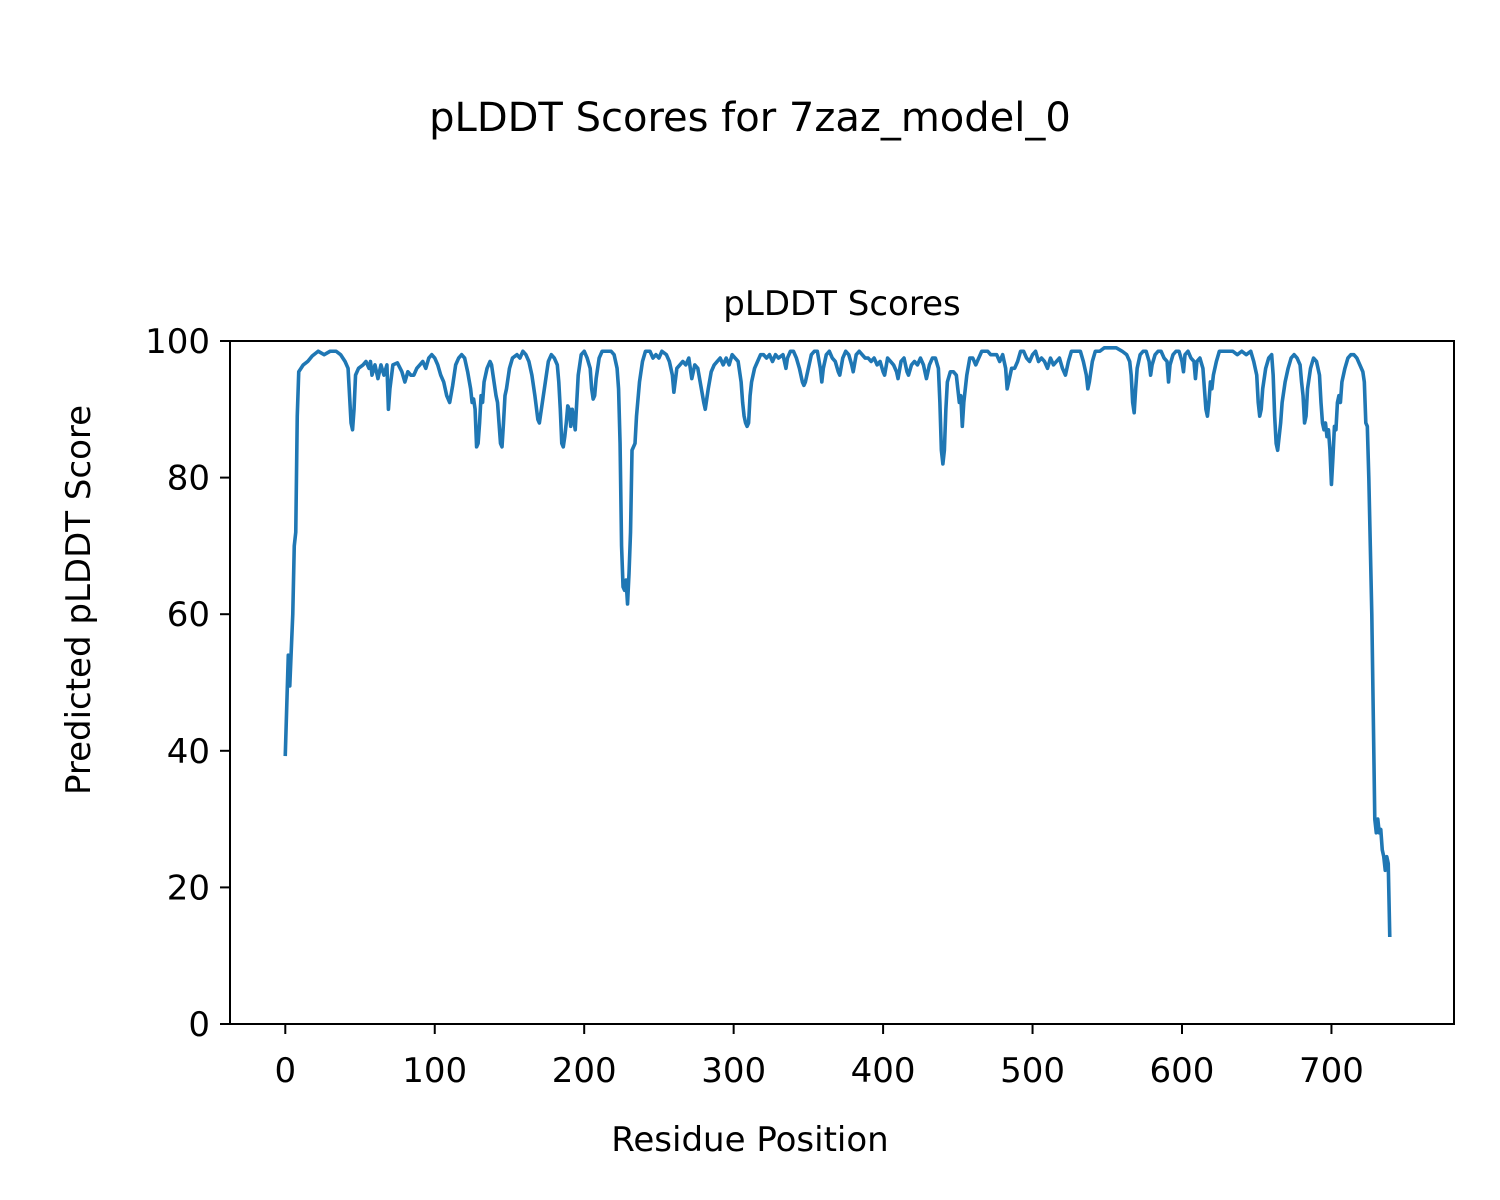  Describe the element at coordinates (285, 1071) in the screenshot. I see `x-tick-label: 0` at that location.